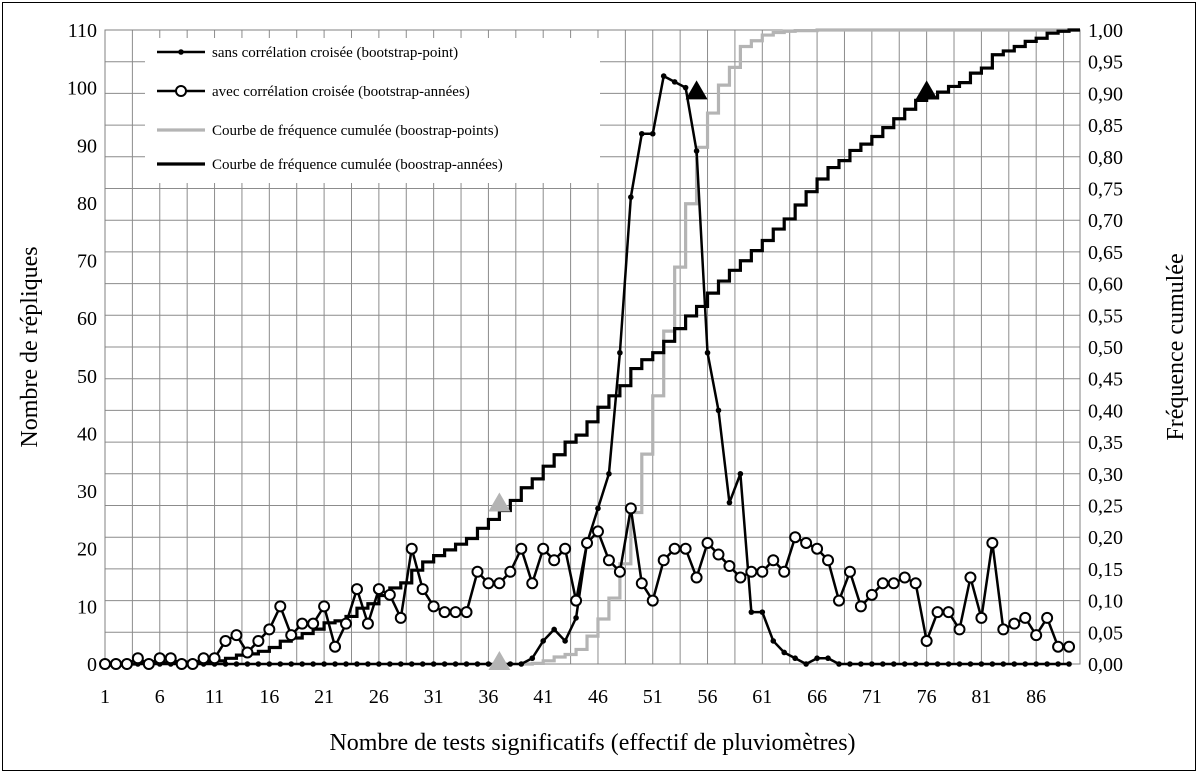 This screenshot has width=1200, height=775. I want to click on legend-background, so click(372, 110).